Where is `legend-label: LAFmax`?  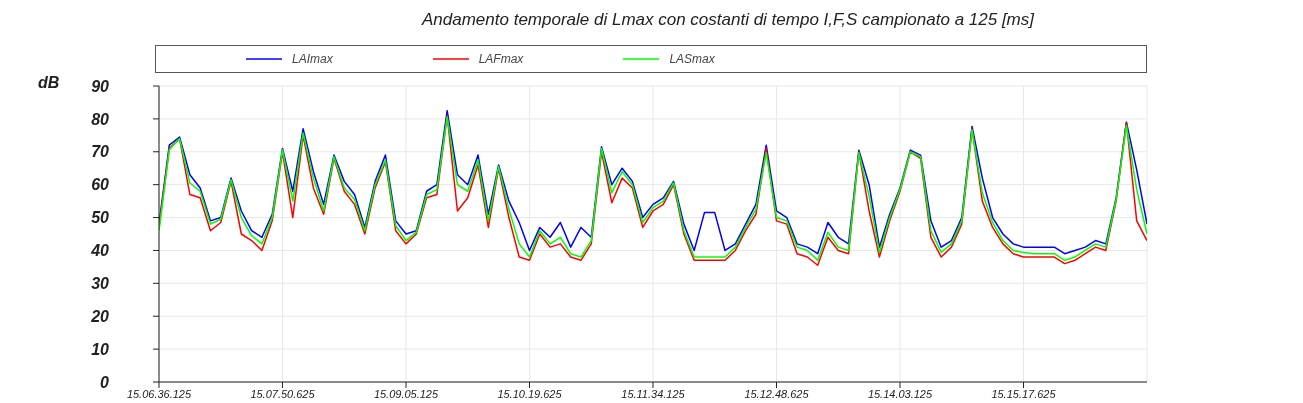
legend-label: LAFmax is located at coordinates (501, 59).